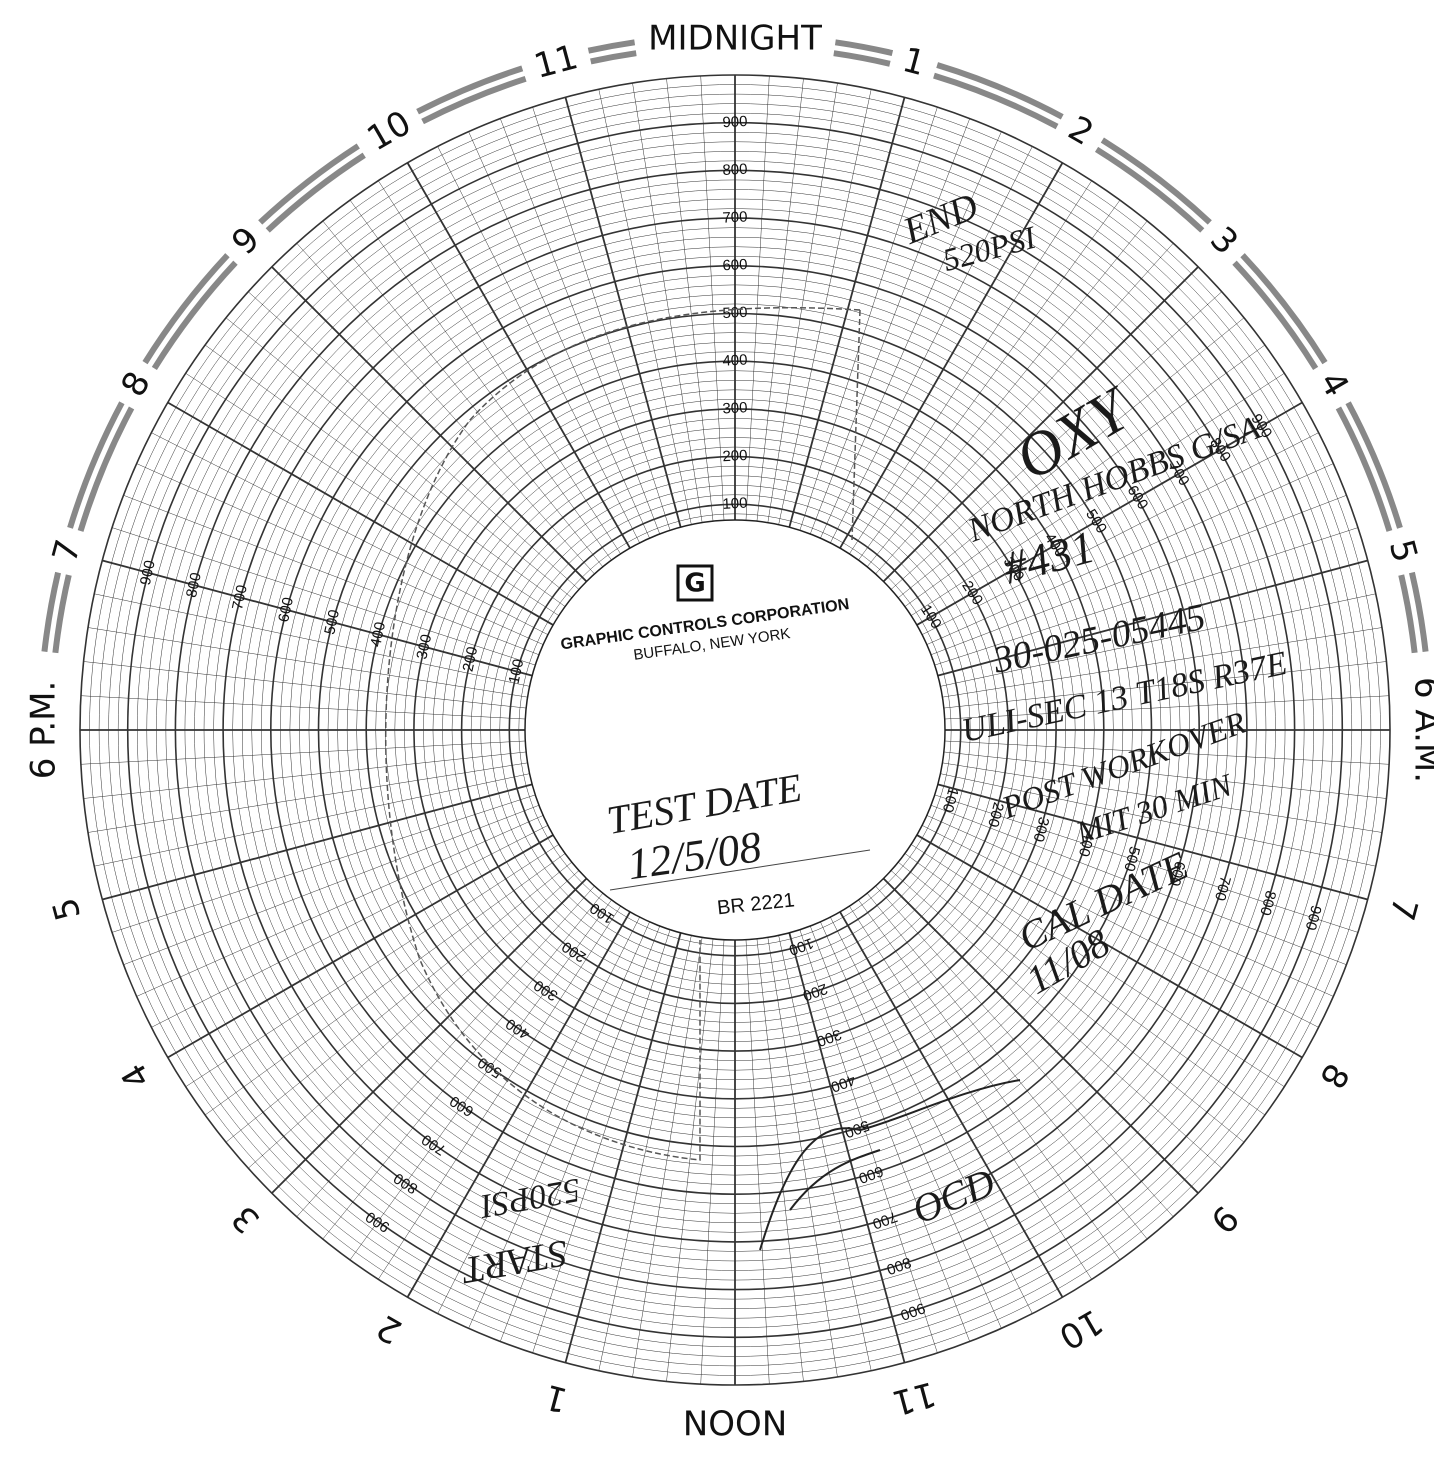  I want to click on hour-label: MIDNIGHT, so click(735, 39).